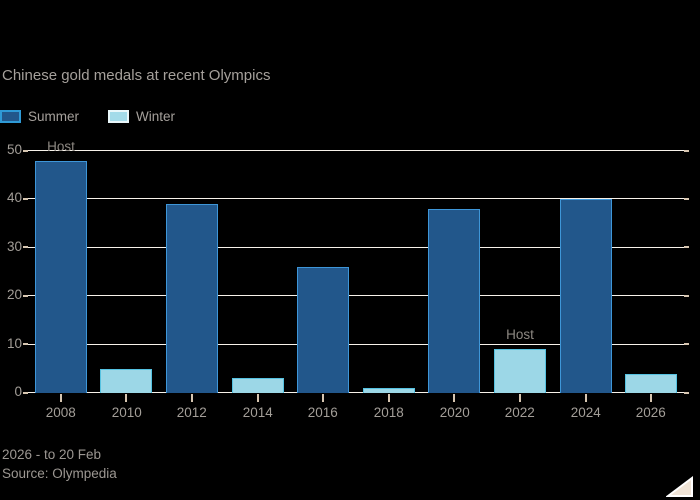 This screenshot has height=500, width=700. What do you see at coordinates (52, 454) in the screenshot?
I see `footer-note: 2026 - to 20 Feb` at bounding box center [52, 454].